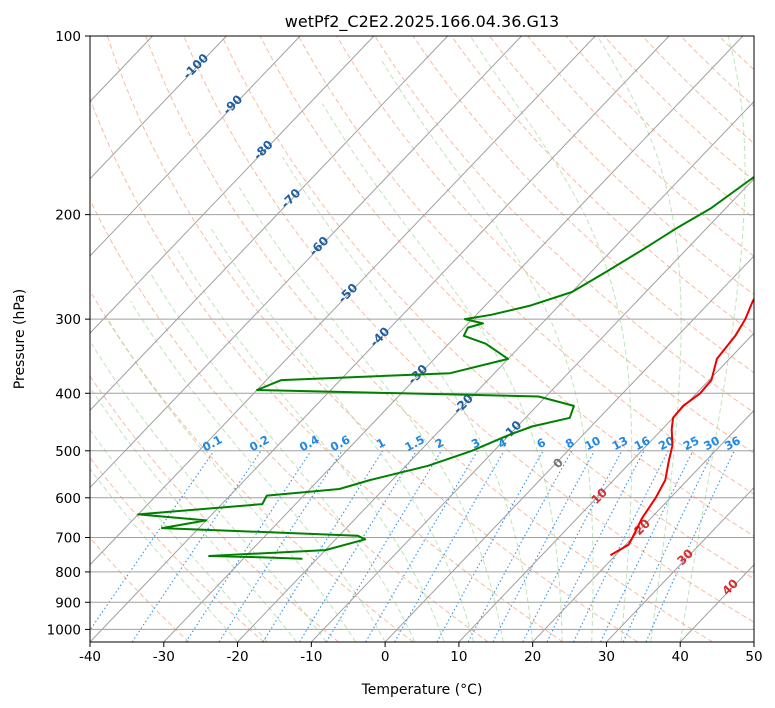 The width and height of the screenshot is (775, 708). What do you see at coordinates (422, 690) in the screenshot?
I see `x-axis-label: Temperature (°C)` at bounding box center [422, 690].